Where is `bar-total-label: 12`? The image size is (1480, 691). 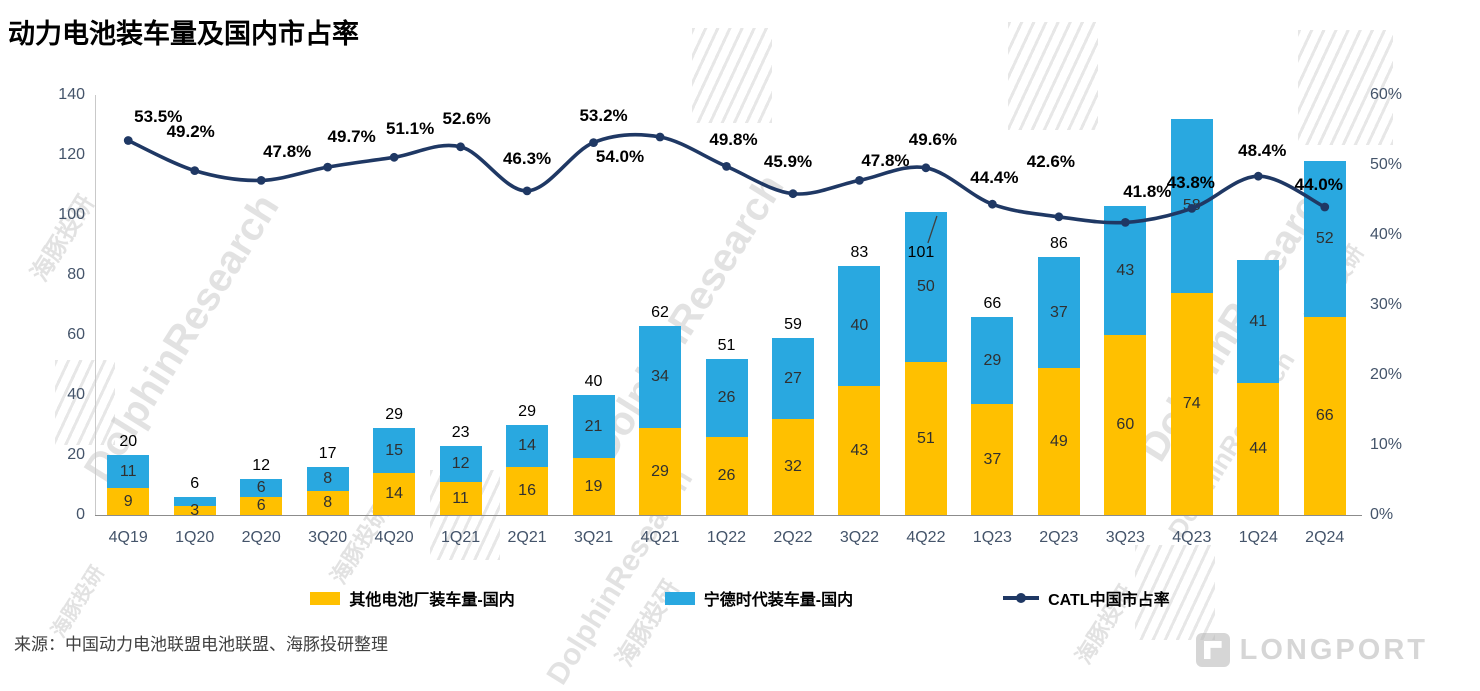 bar-total-label: 12 is located at coordinates (261, 465).